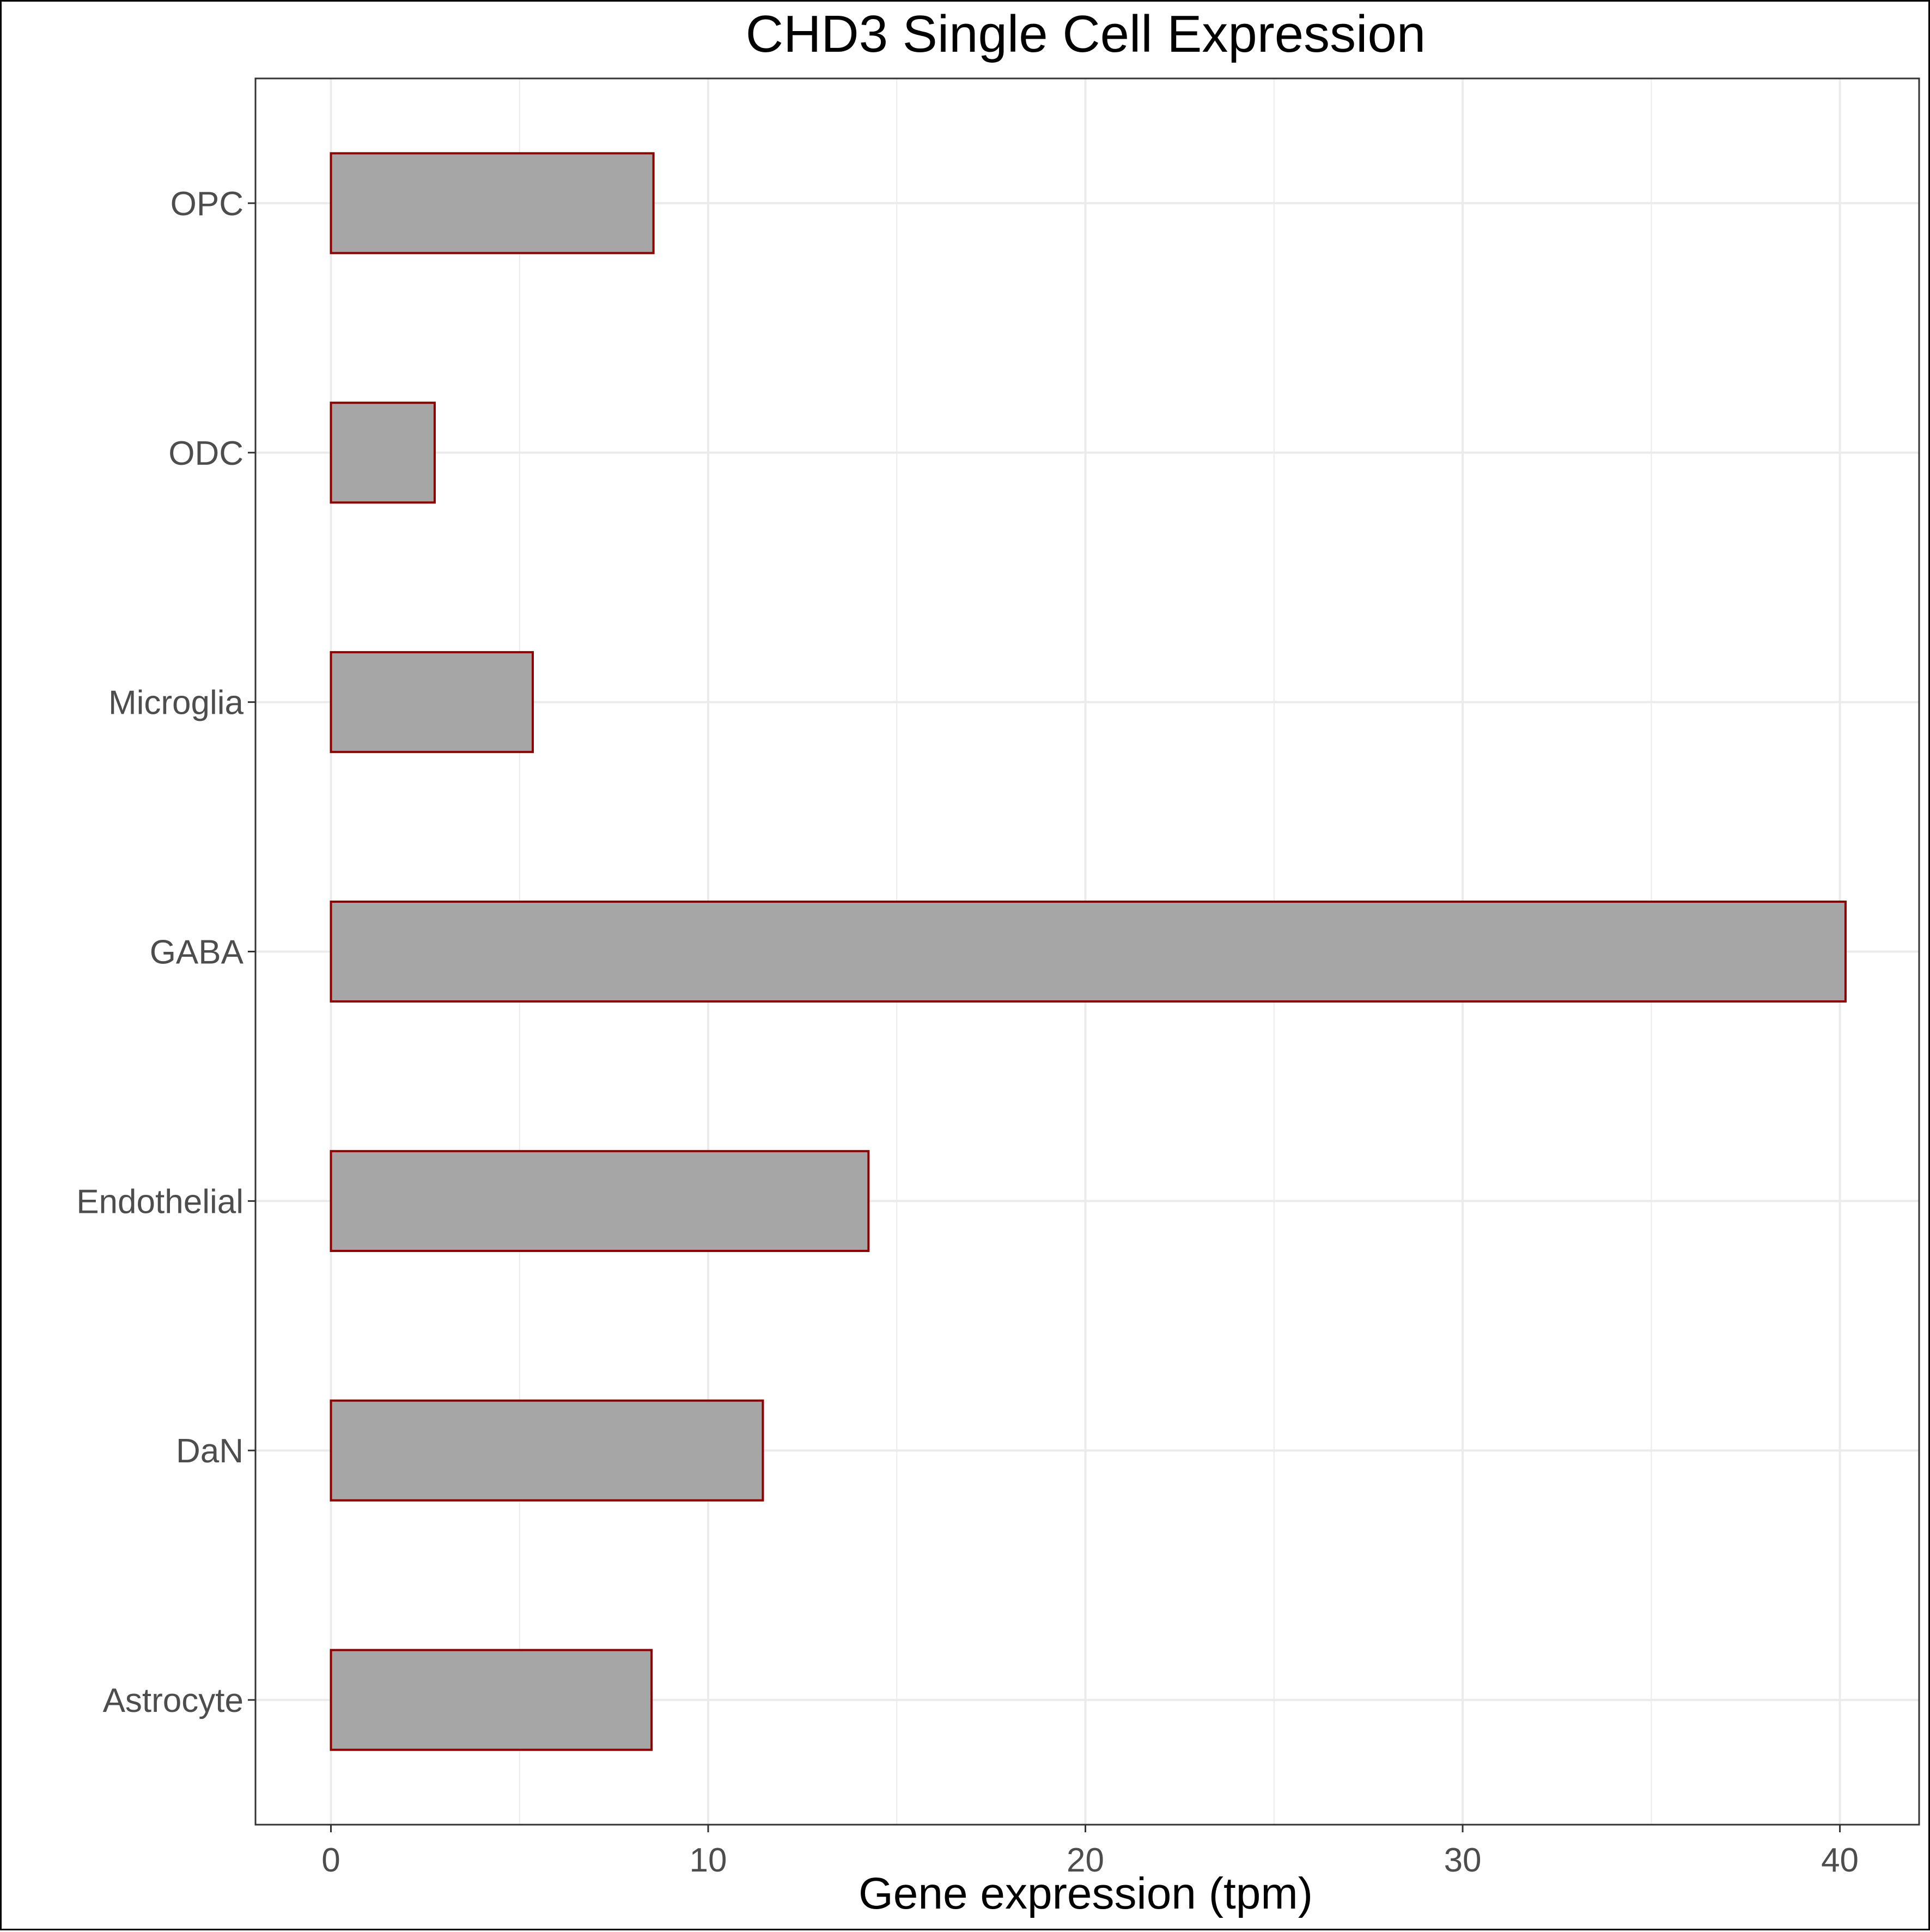 The height and width of the screenshot is (1932, 1930). What do you see at coordinates (600, 1201) in the screenshot?
I see `bar-endothelial` at bounding box center [600, 1201].